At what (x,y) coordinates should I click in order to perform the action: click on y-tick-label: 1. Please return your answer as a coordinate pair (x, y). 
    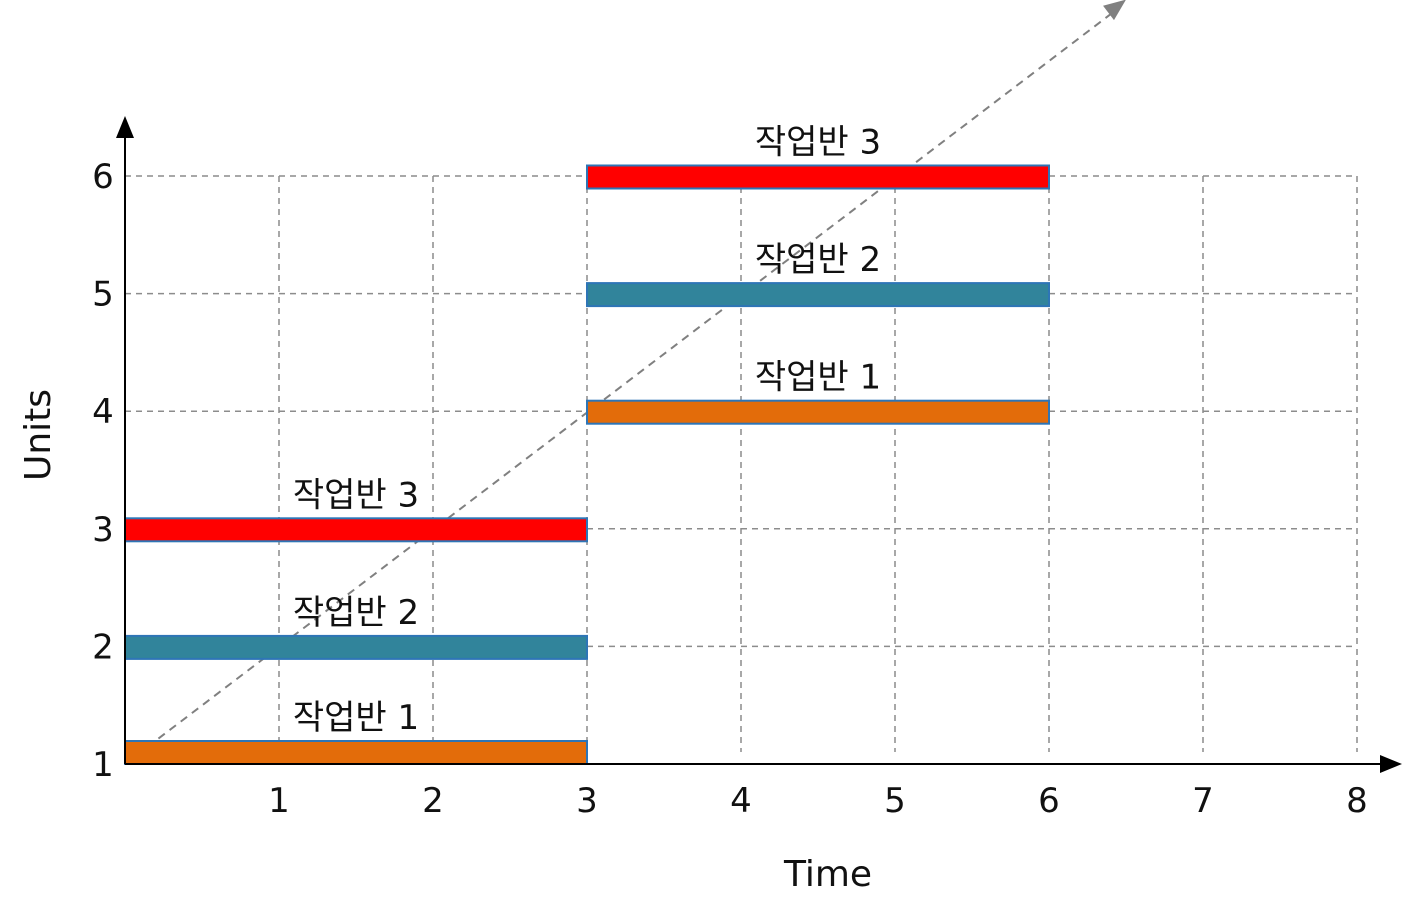
    Looking at the image, I should click on (103, 765).